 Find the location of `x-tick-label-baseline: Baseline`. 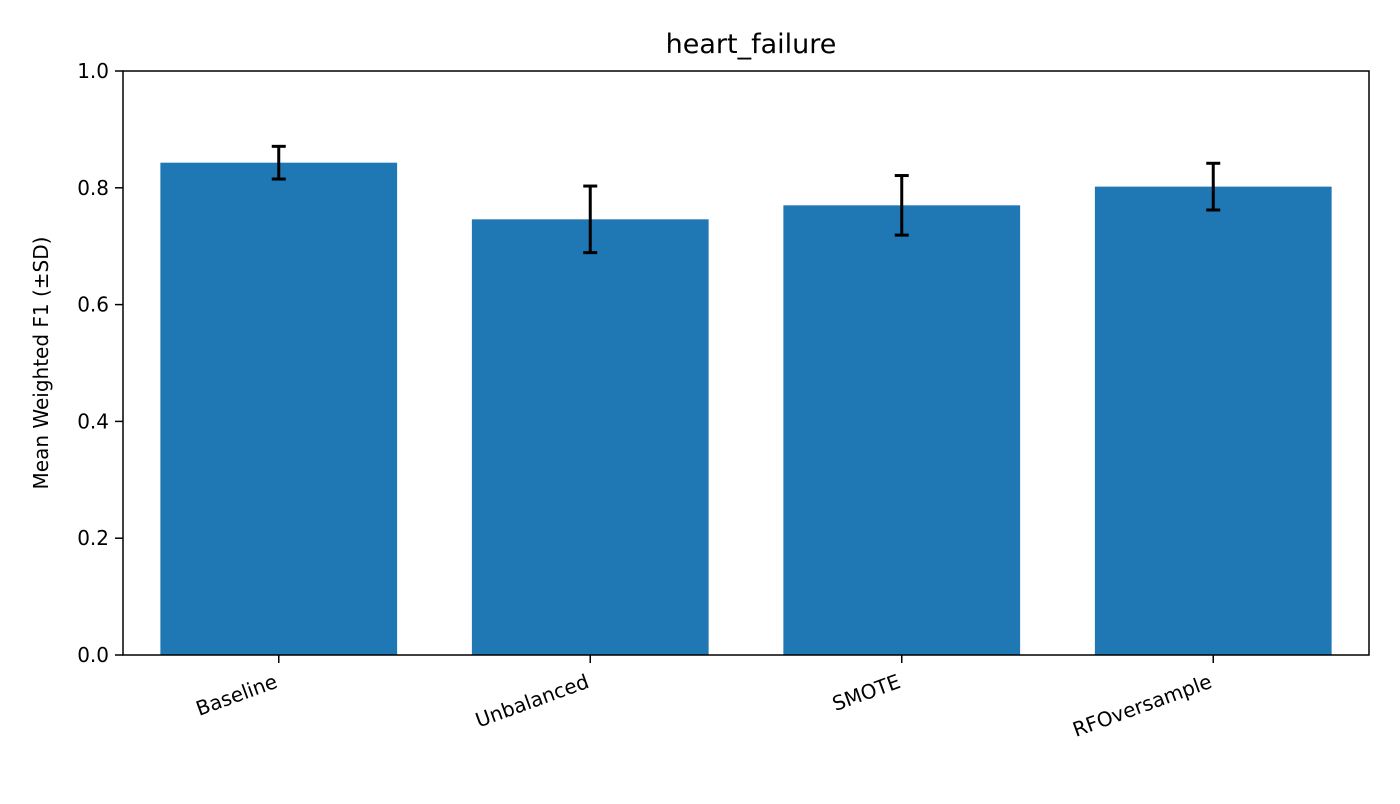

x-tick-label-baseline: Baseline is located at coordinates (237, 695).